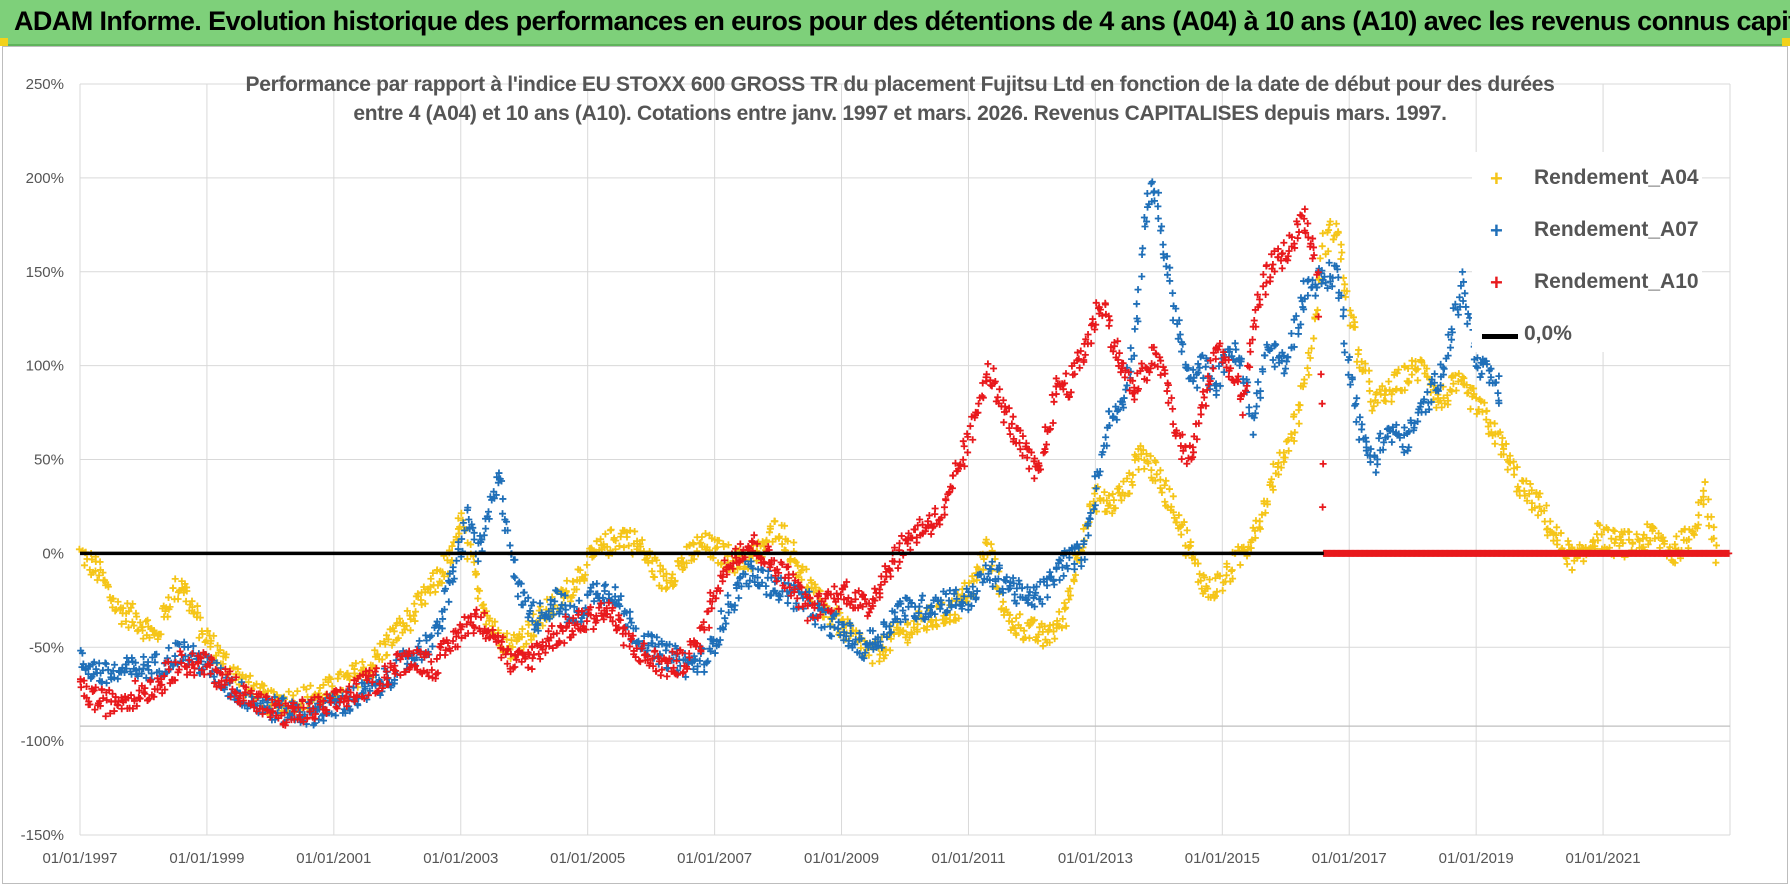 This screenshot has height=886, width=1790. Describe the element at coordinates (45, 366) in the screenshot. I see `y-tick-label: 100%` at that location.